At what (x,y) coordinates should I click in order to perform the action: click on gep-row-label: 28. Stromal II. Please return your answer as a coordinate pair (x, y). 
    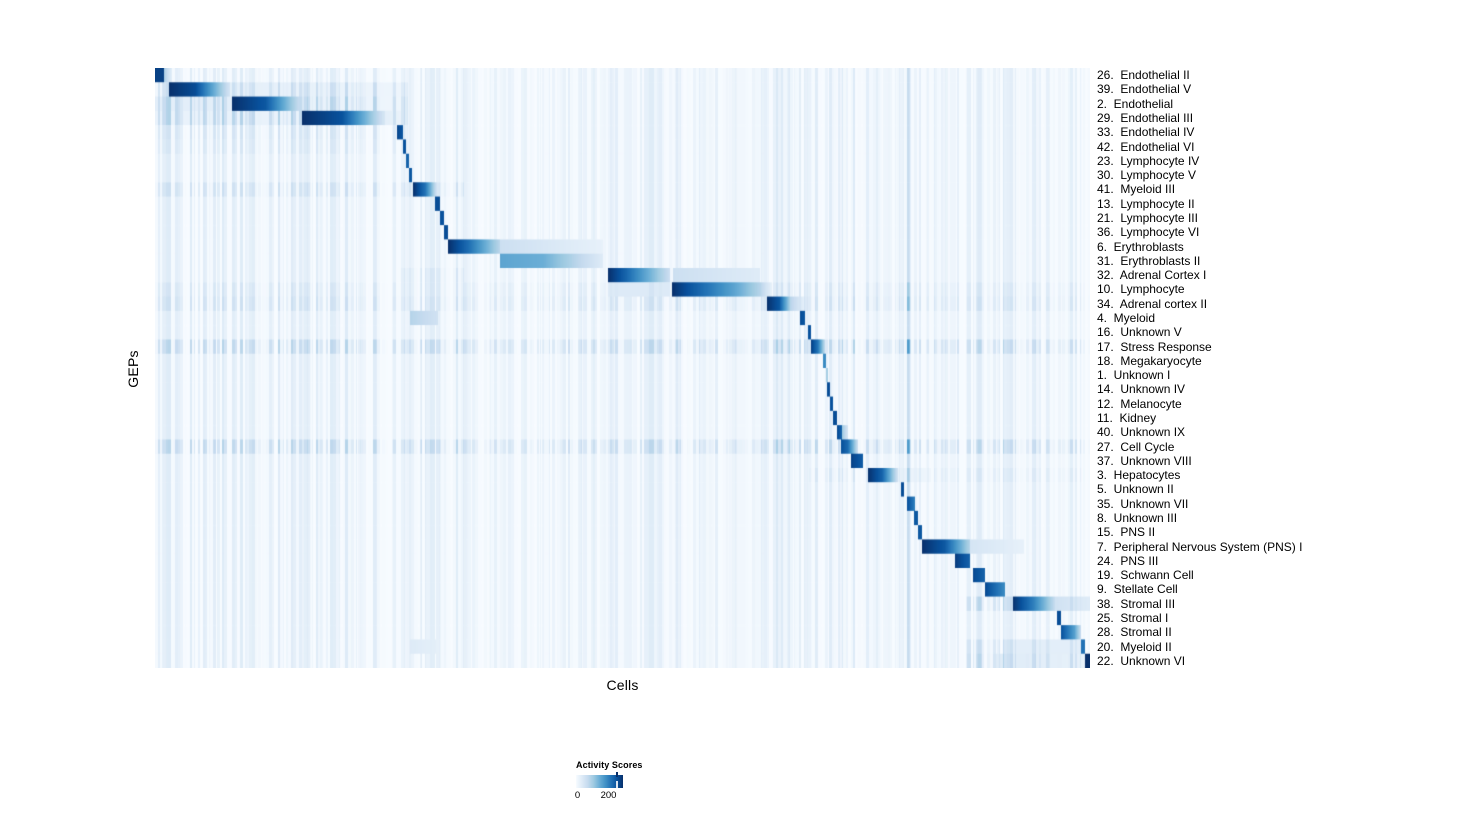
    Looking at the image, I should click on (1134, 632).